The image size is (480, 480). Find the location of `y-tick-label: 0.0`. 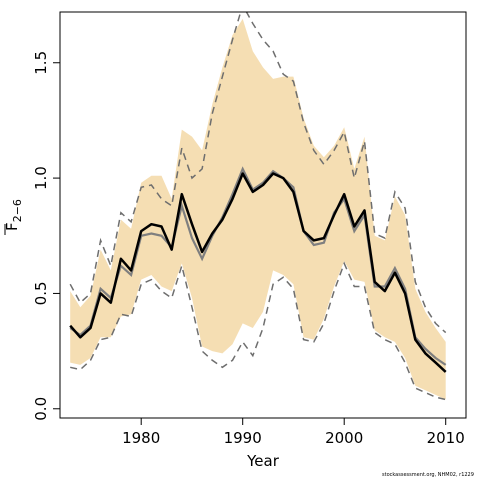

y-tick-label: 0.0 is located at coordinates (41, 409).